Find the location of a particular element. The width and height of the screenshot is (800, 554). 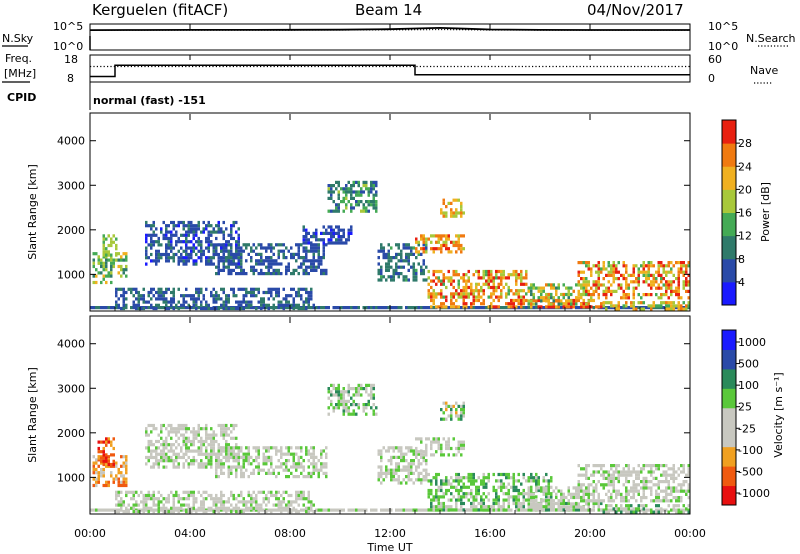

power-colorbar-tick-label: 12 is located at coordinates (745, 236).